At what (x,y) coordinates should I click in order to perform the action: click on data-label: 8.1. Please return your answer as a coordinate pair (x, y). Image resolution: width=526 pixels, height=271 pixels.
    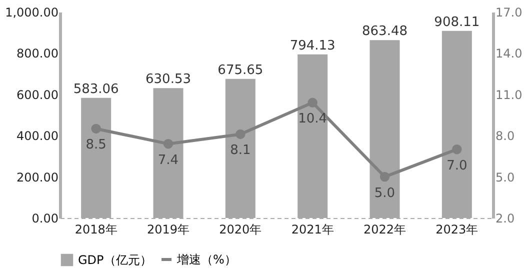
    Looking at the image, I should click on (240, 150).